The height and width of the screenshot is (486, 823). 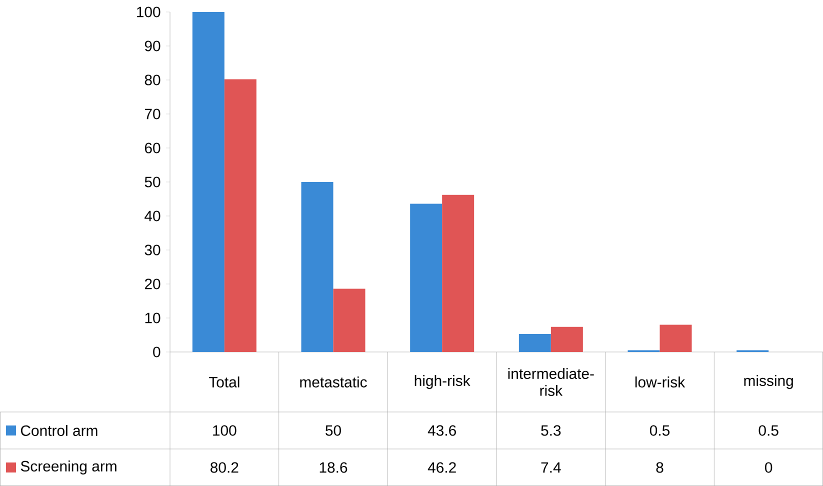 I want to click on y-tick-label: 40, so click(x=152, y=216).